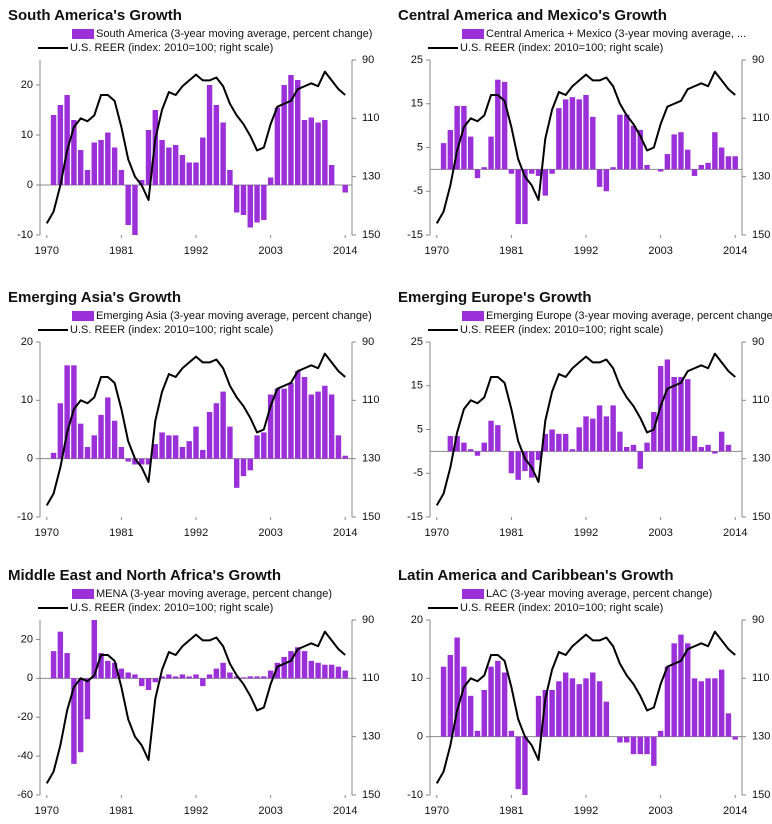 The height and width of the screenshot is (824, 772). What do you see at coordinates (196, 811) in the screenshot?
I see `x-tick-label: 1992` at bounding box center [196, 811].